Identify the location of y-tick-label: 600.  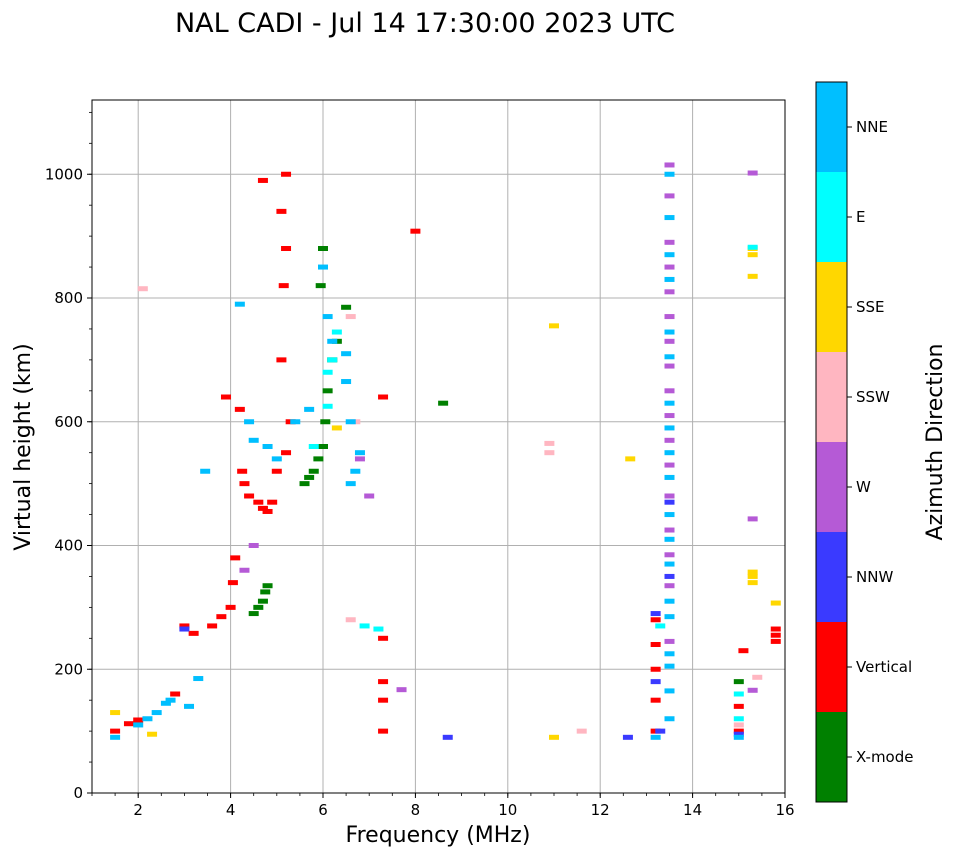
(68, 422).